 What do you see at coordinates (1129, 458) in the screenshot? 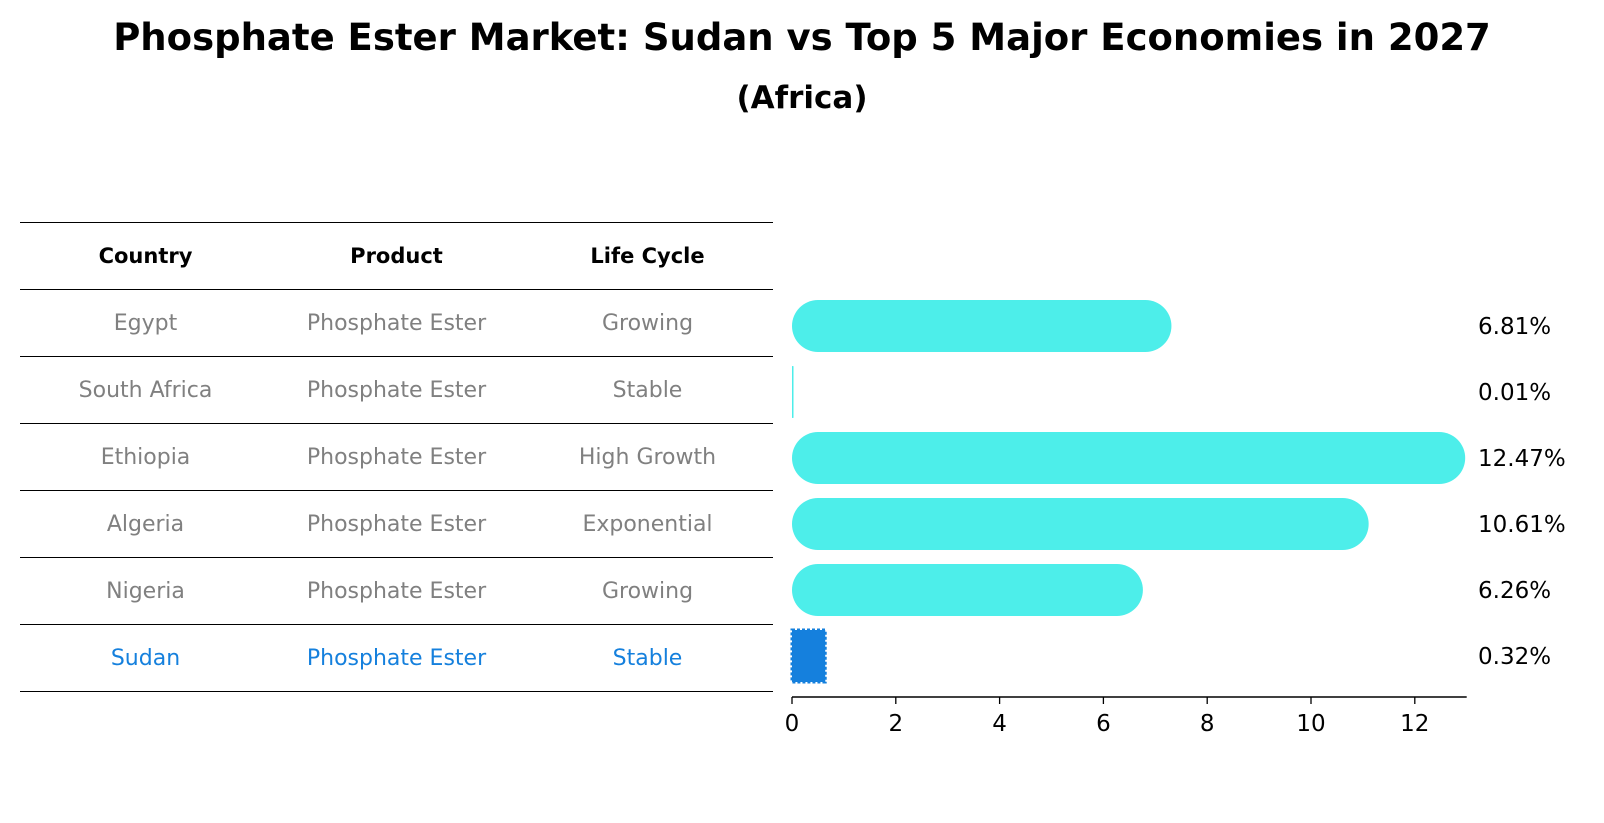
I see `bar-ethiopia` at bounding box center [1129, 458].